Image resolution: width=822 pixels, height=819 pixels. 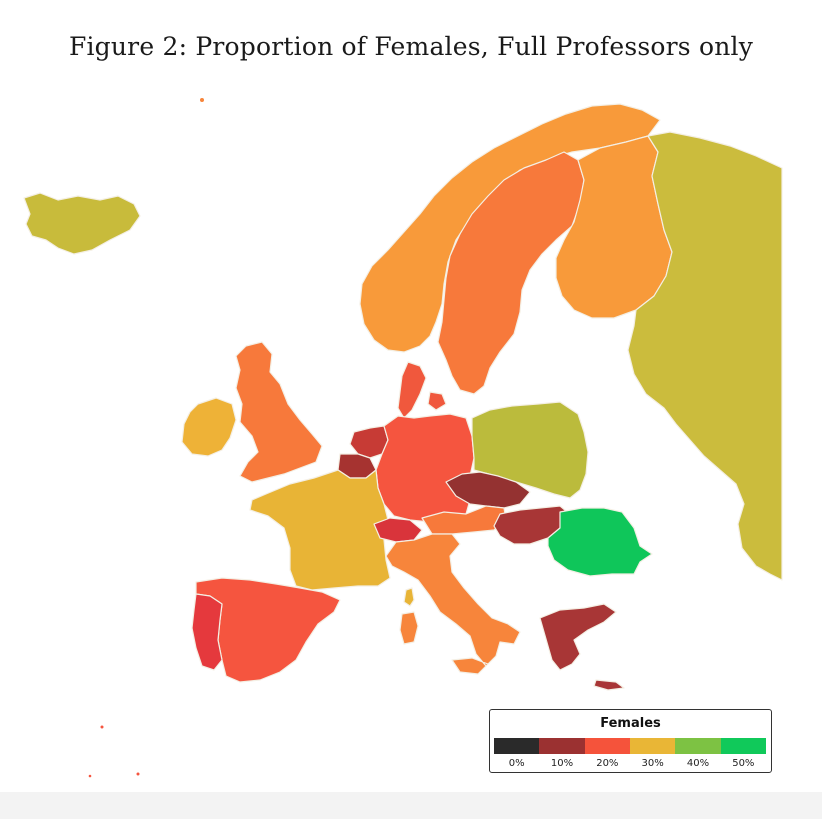 I want to click on bottom-strip, so click(x=411, y=805).